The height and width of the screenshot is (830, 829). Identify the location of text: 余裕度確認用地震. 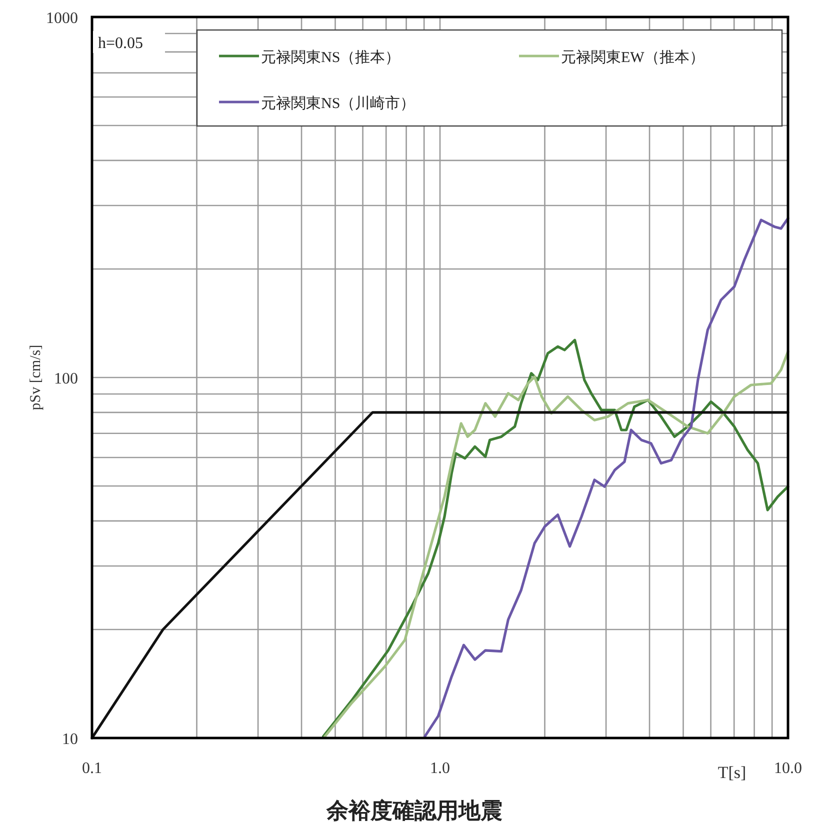
(414, 811).